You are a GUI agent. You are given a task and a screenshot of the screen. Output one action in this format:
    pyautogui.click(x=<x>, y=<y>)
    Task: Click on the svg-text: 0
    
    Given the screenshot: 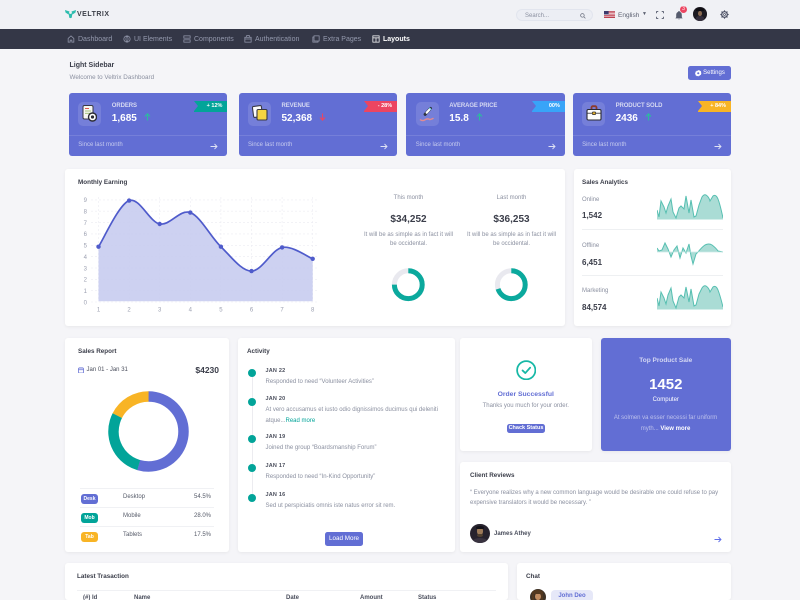 What is the action you would take?
    pyautogui.click(x=86, y=303)
    